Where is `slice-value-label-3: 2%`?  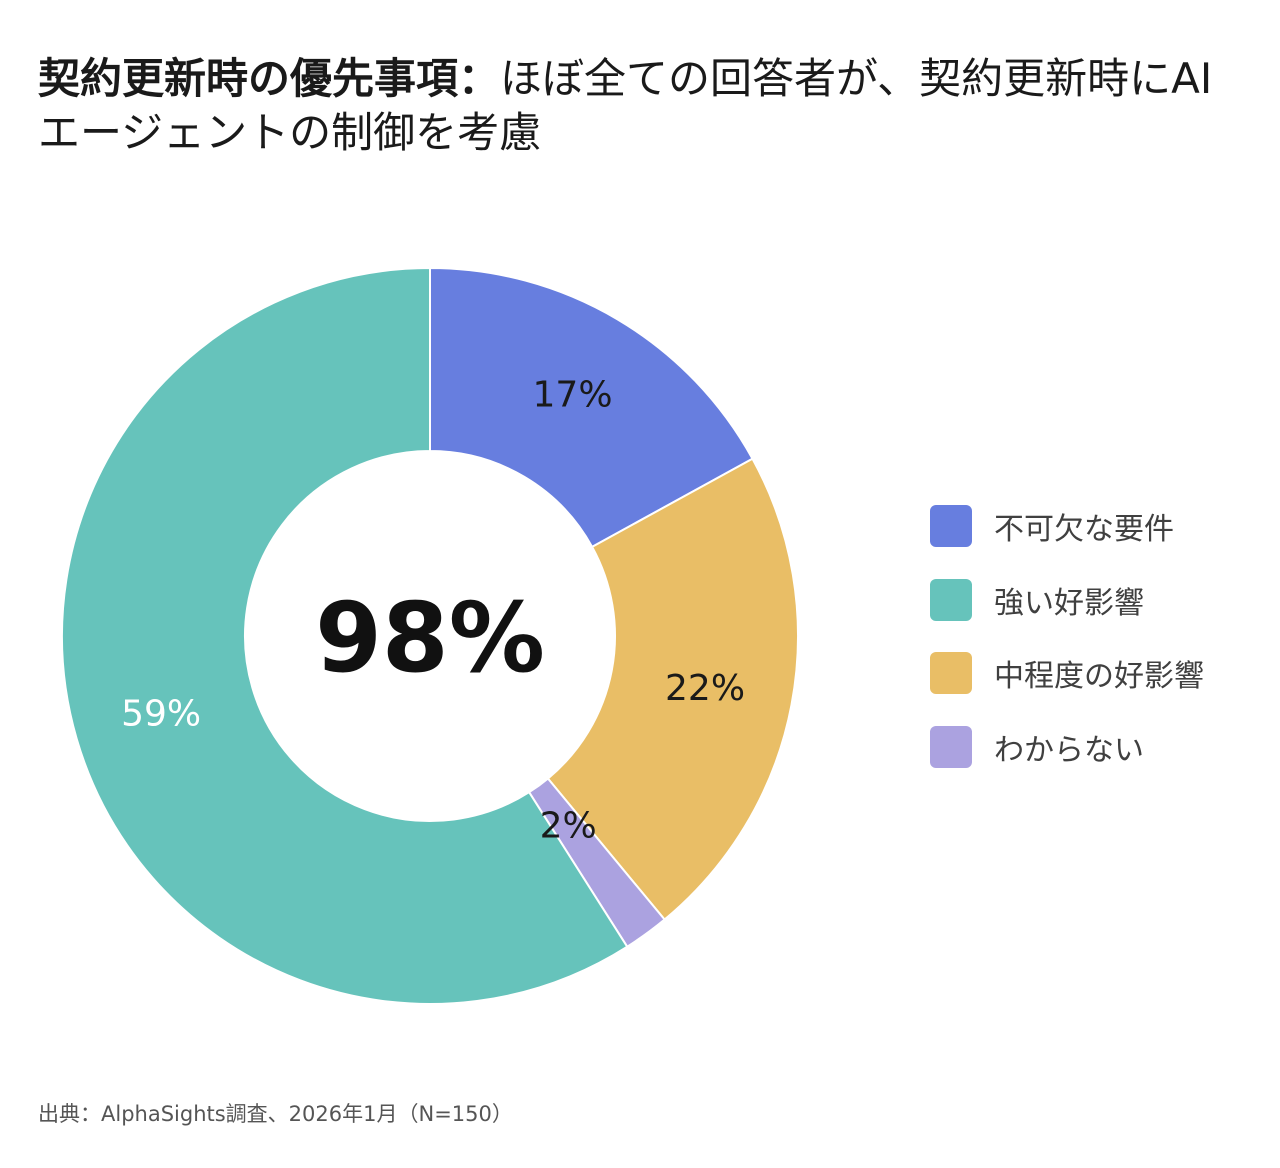
slice-value-label-3: 2% is located at coordinates (568, 826).